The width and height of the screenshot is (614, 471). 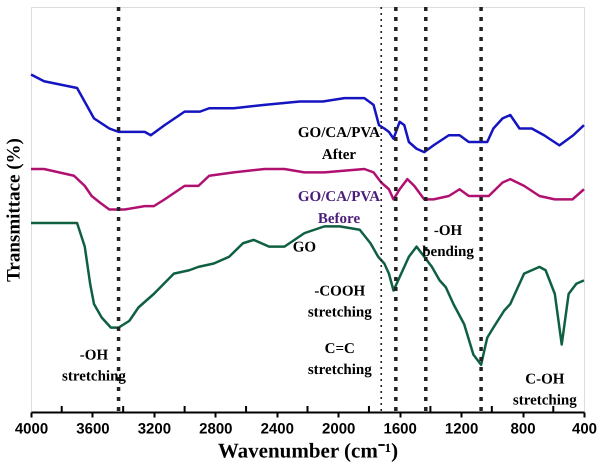 I want to click on annotation: -OH bending, so click(x=448, y=241).